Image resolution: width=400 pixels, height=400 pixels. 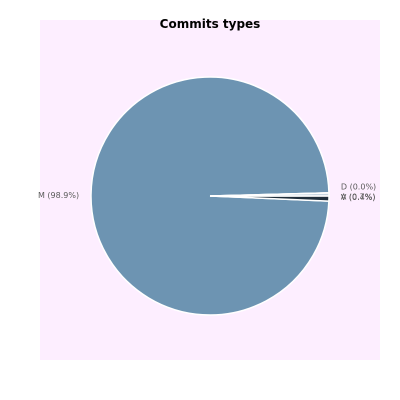 I want to click on pie-label-d: D (0.0%), so click(x=358, y=187).